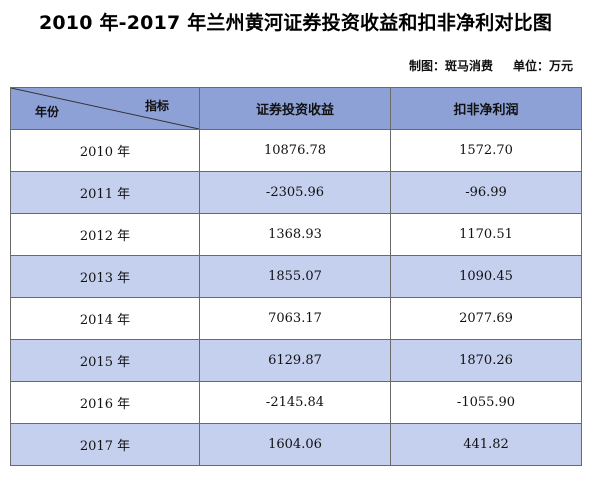  What do you see at coordinates (486, 318) in the screenshot?
I see `net-profit-cell: 2077.69` at bounding box center [486, 318].